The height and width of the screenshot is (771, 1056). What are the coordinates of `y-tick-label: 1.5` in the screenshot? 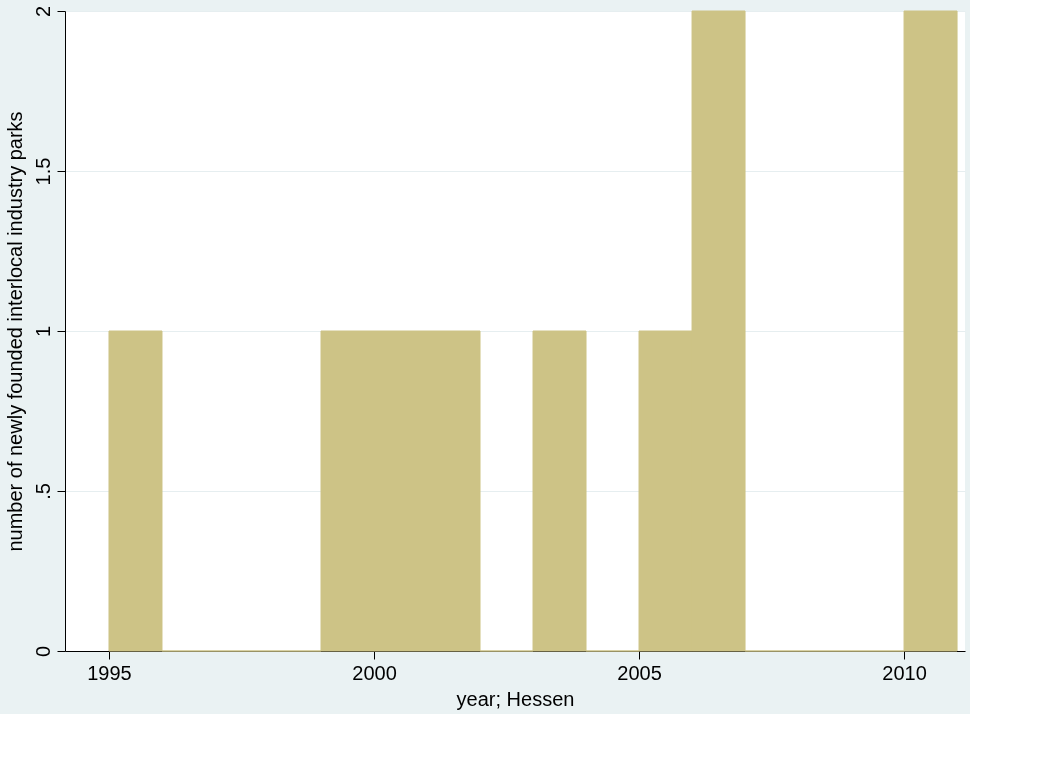 It's located at (42, 171).